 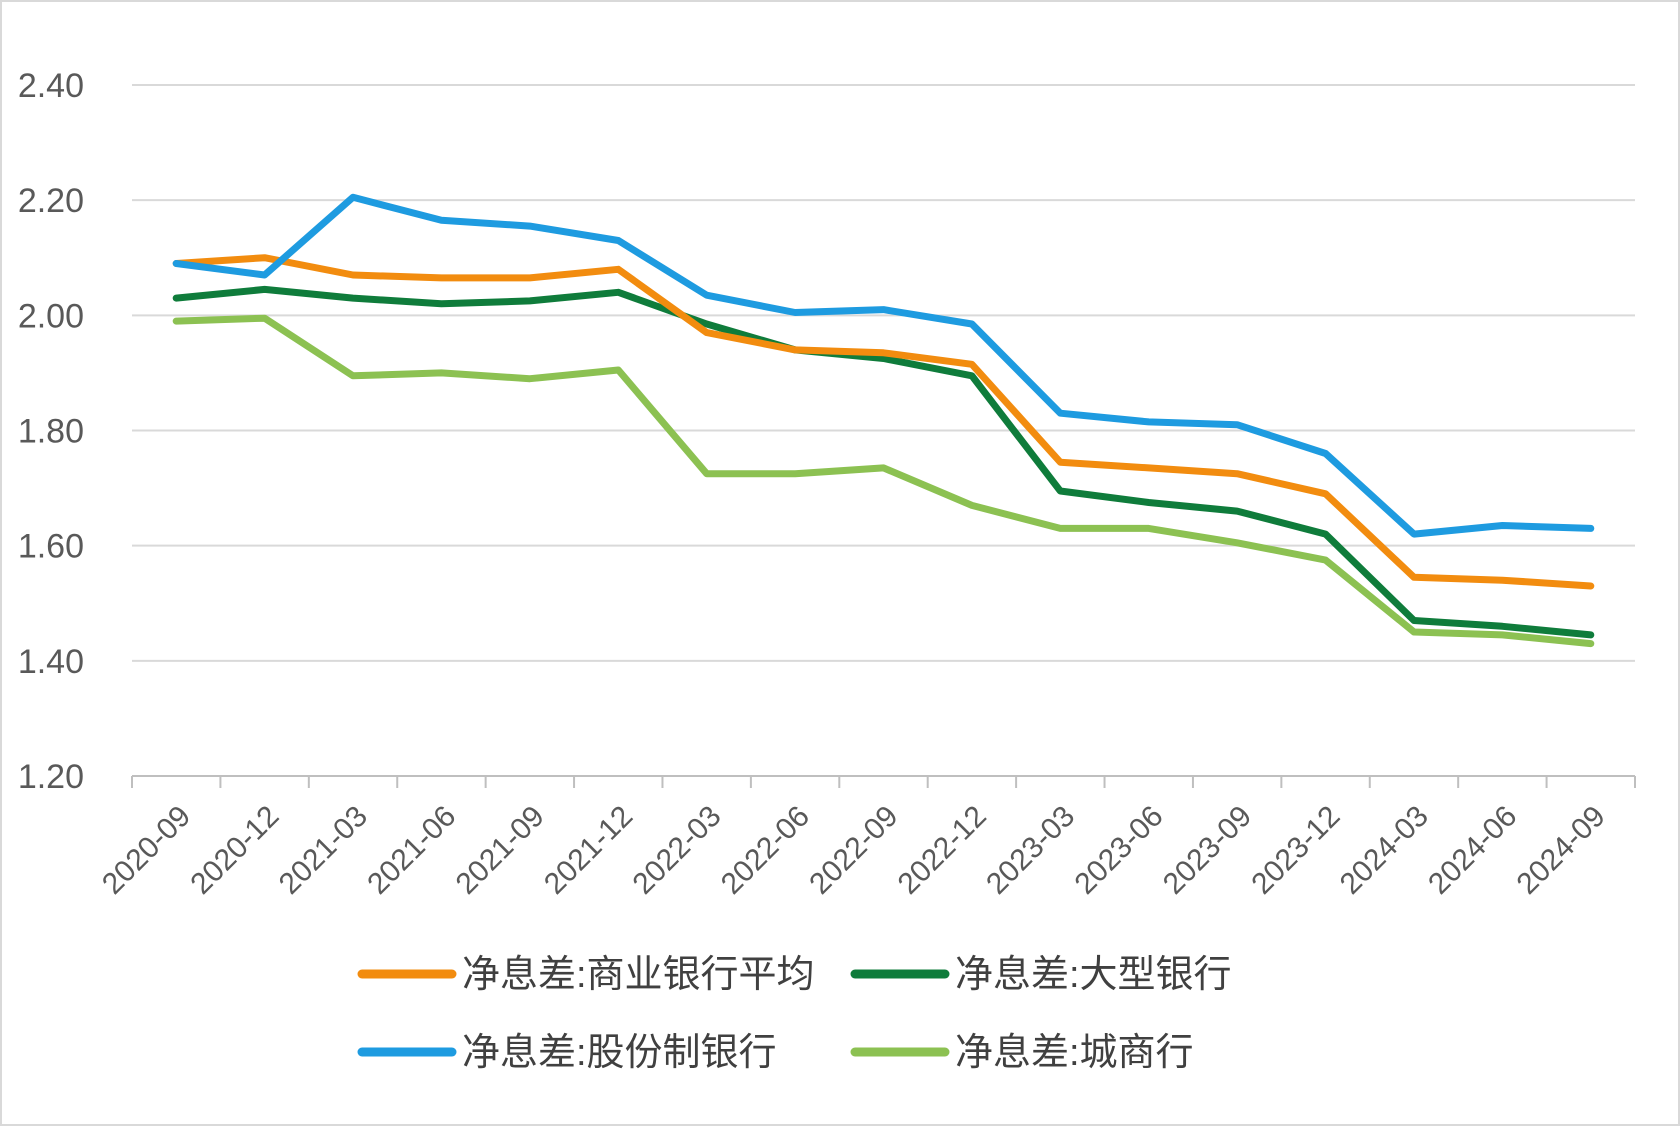 I want to click on legend-label: 净息差:股份制银行, so click(x=619, y=1053).